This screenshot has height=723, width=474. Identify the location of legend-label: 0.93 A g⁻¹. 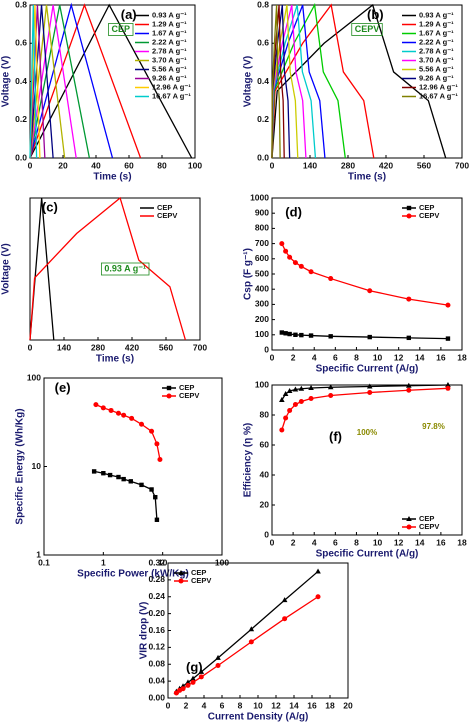
(436, 14).